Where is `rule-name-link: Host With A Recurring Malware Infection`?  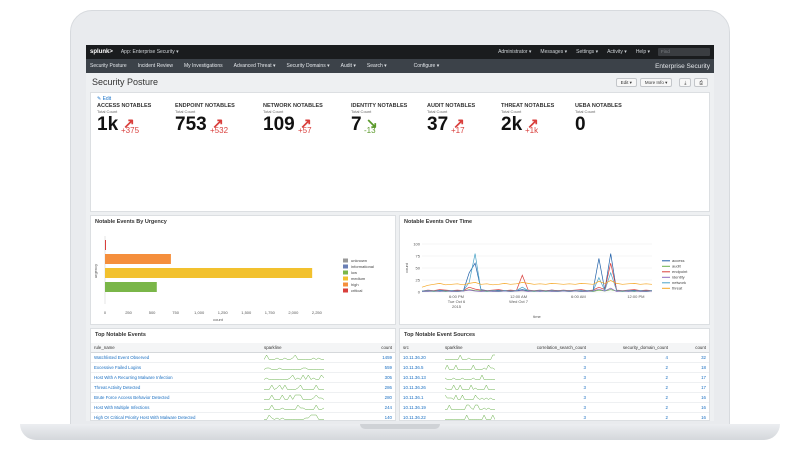 rule-name-link: Host With A Recurring Malware Infection is located at coordinates (176, 377).